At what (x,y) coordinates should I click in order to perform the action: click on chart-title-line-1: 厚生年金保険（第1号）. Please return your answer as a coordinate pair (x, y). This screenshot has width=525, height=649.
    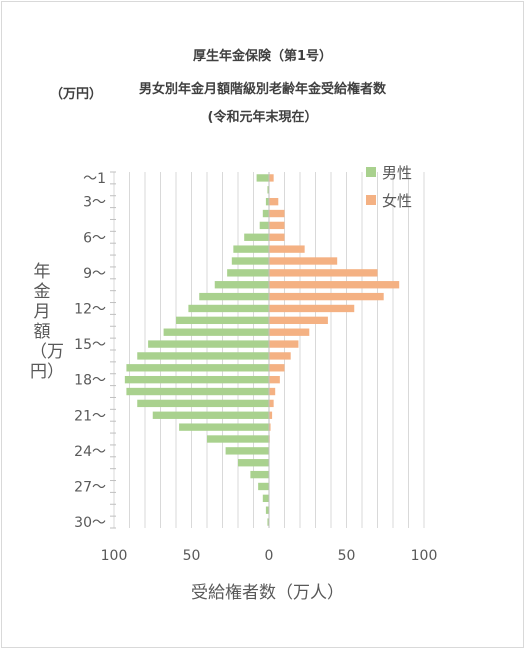
    Looking at the image, I should click on (262, 56).